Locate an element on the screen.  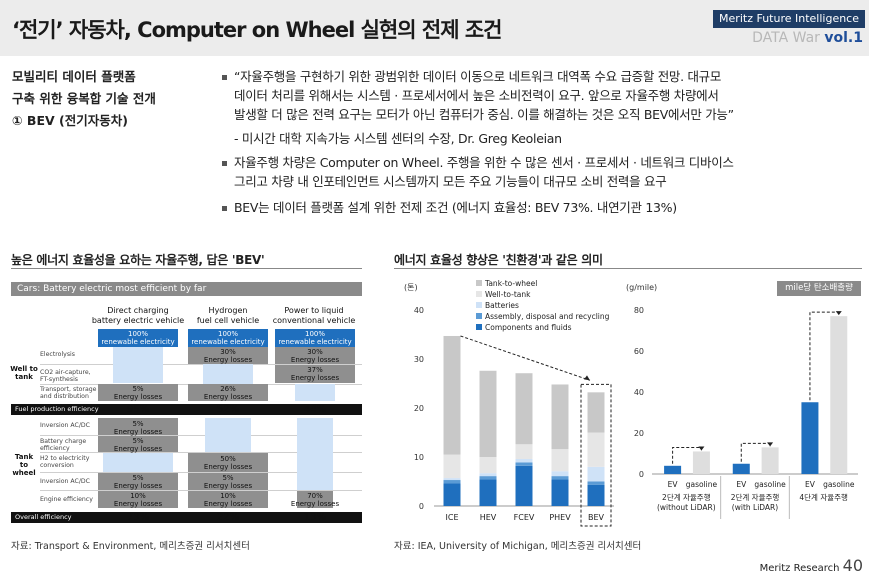
overall-efficiency-ptl: 13% is located at coordinates (315, 517).